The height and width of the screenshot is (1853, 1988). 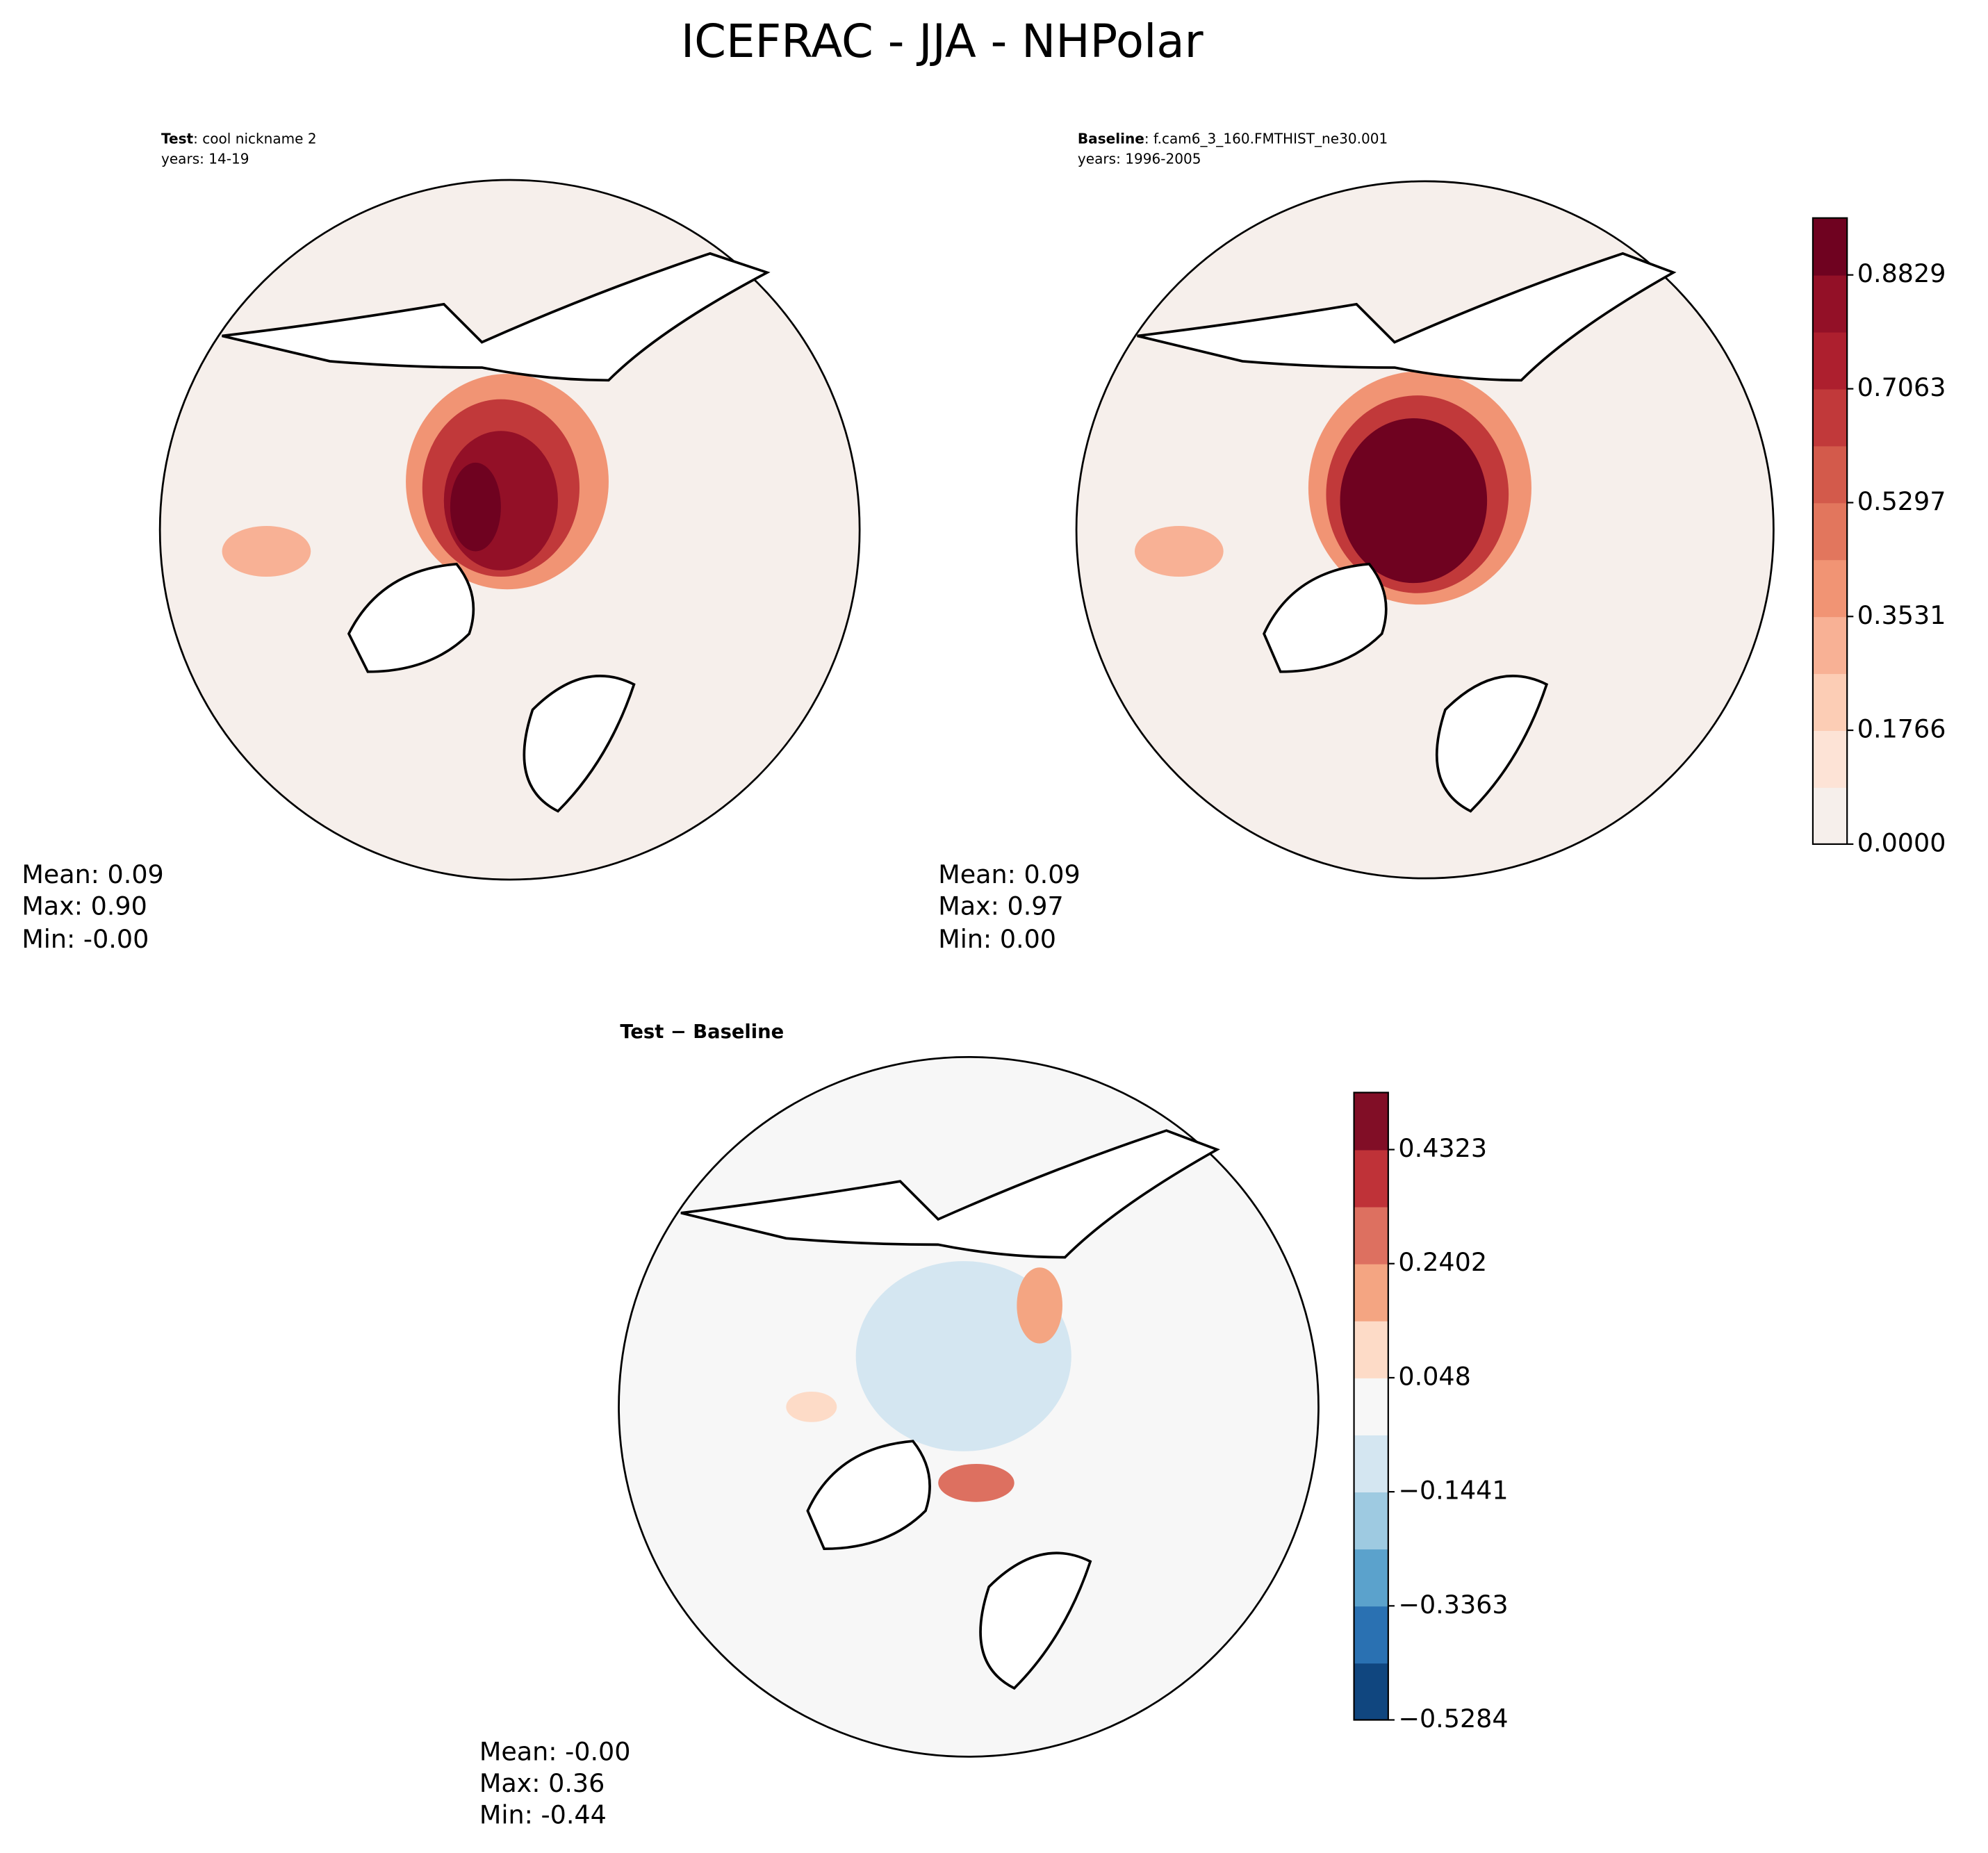 I want to click on stat: Max: 0.90, so click(x=84, y=906).